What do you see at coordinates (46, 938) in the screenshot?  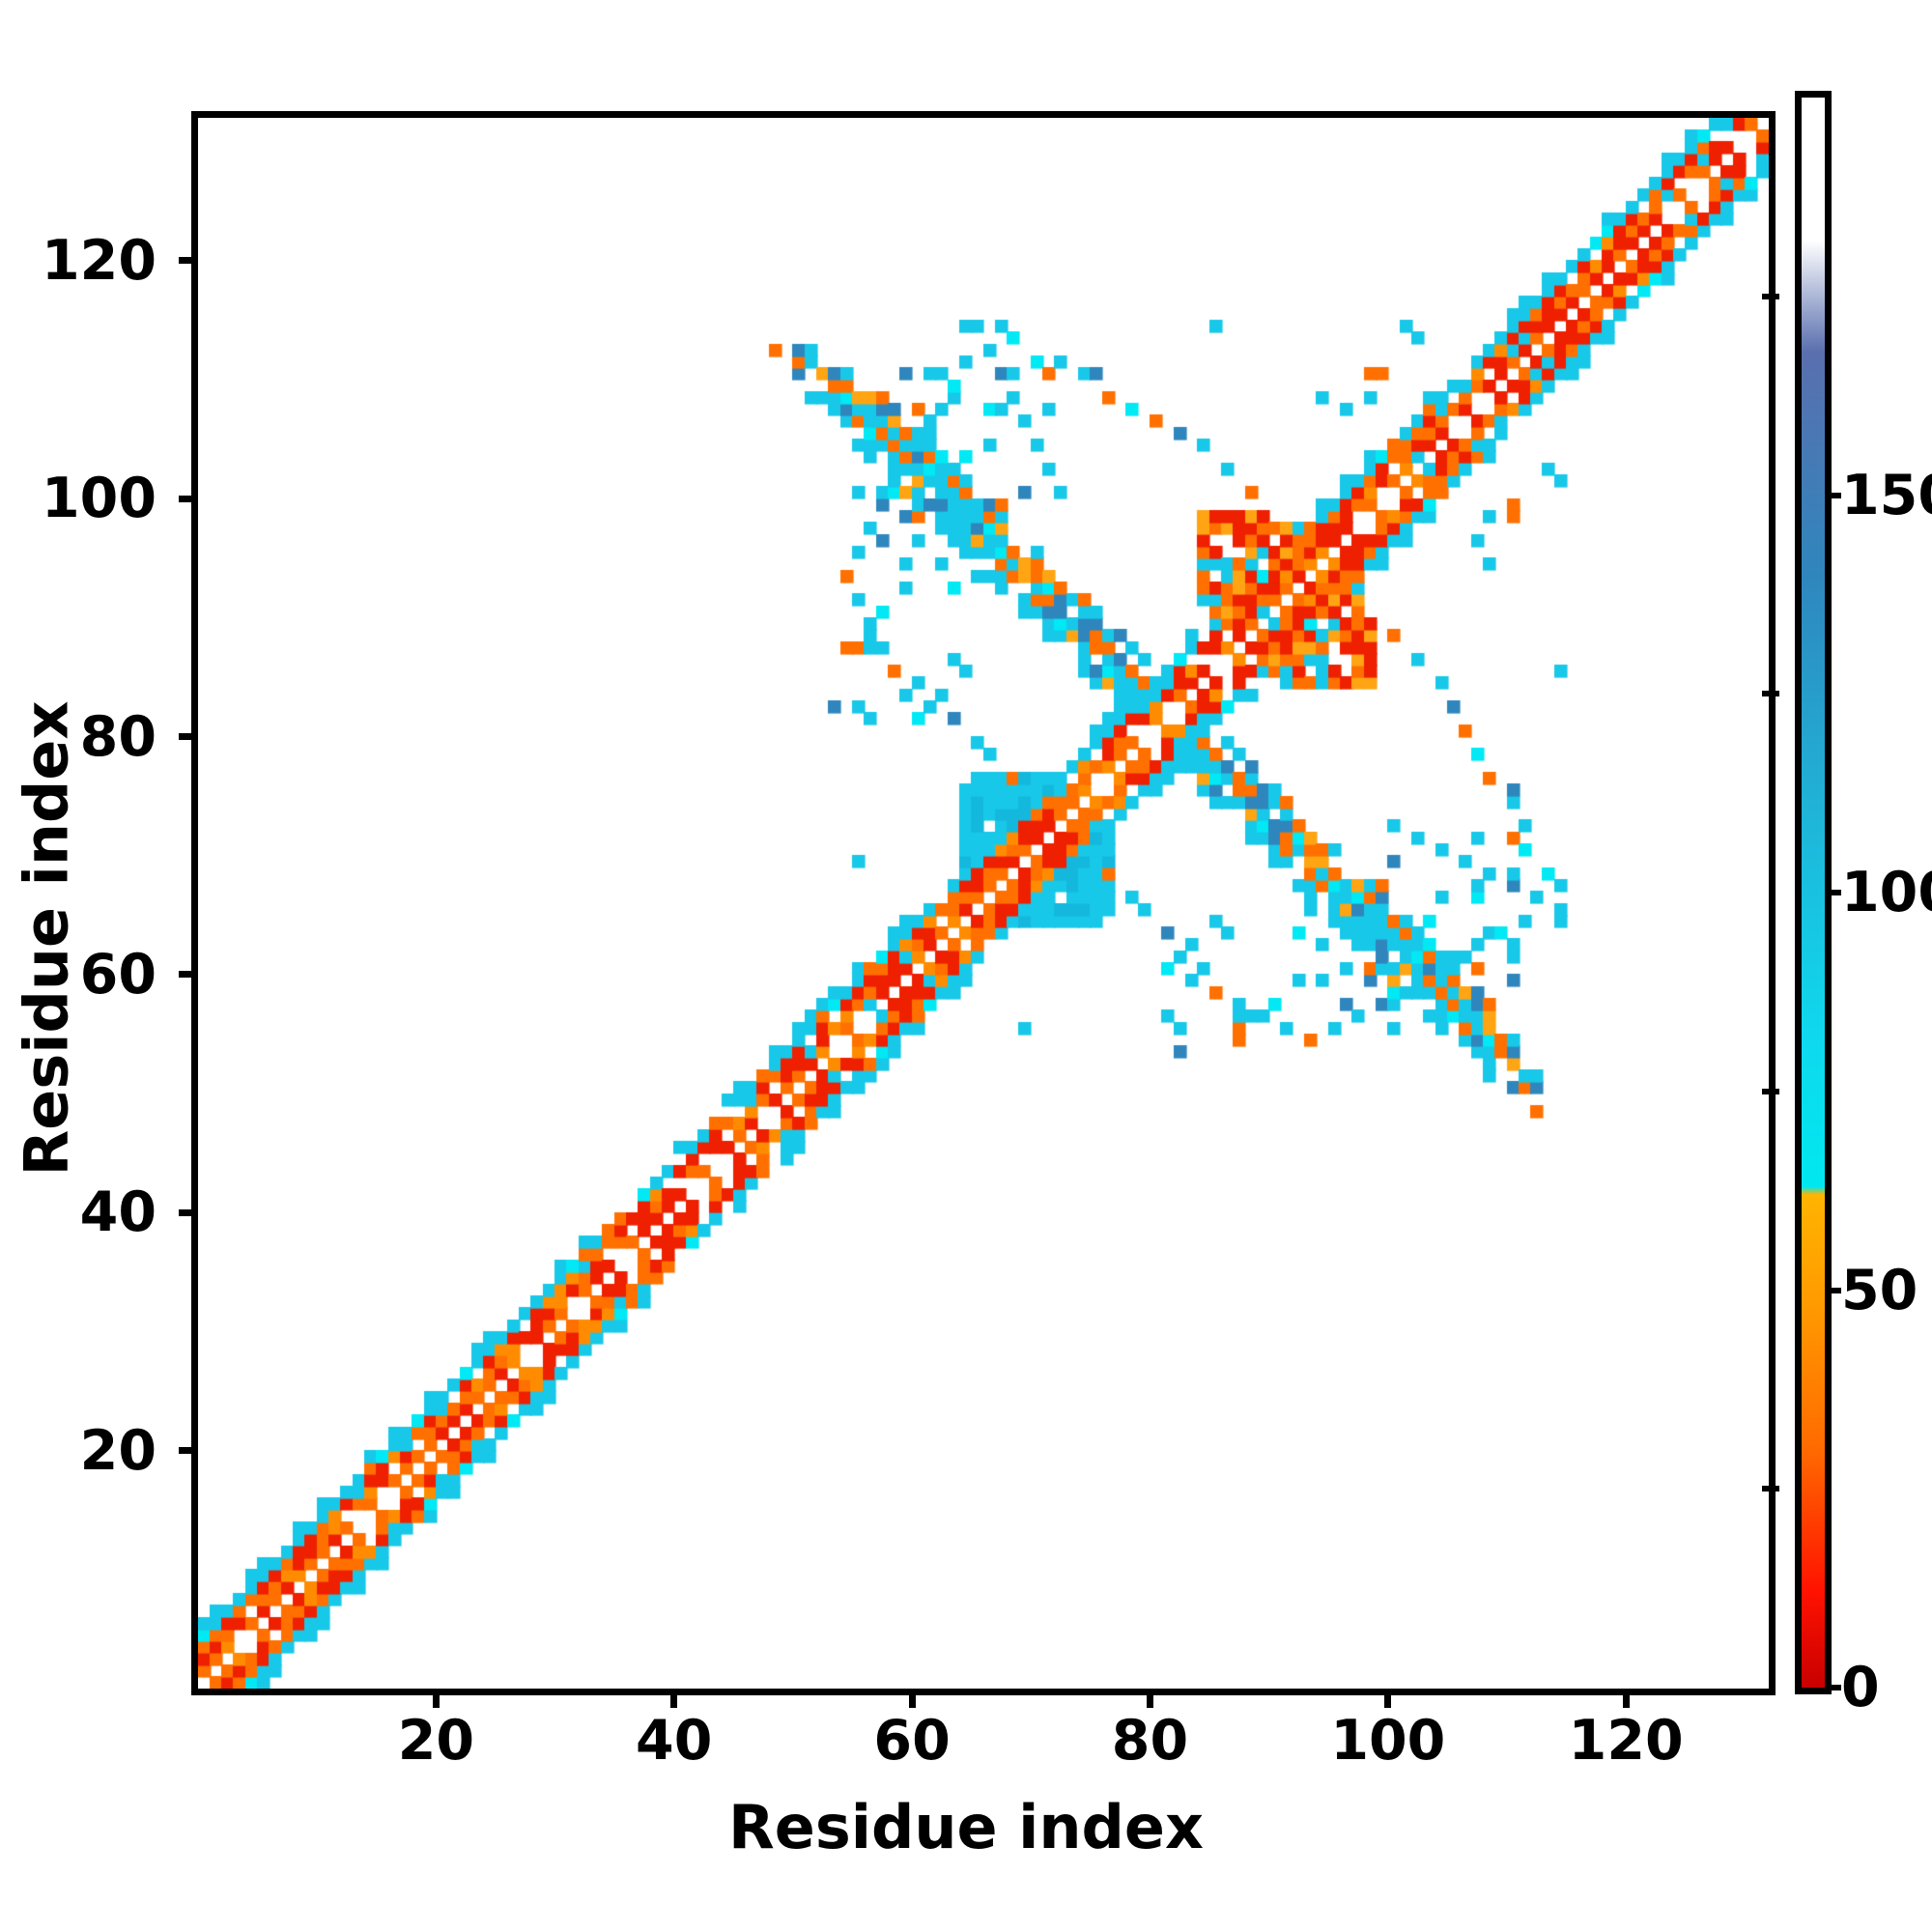 I see `y-axis-title: Residue index` at bounding box center [46, 938].